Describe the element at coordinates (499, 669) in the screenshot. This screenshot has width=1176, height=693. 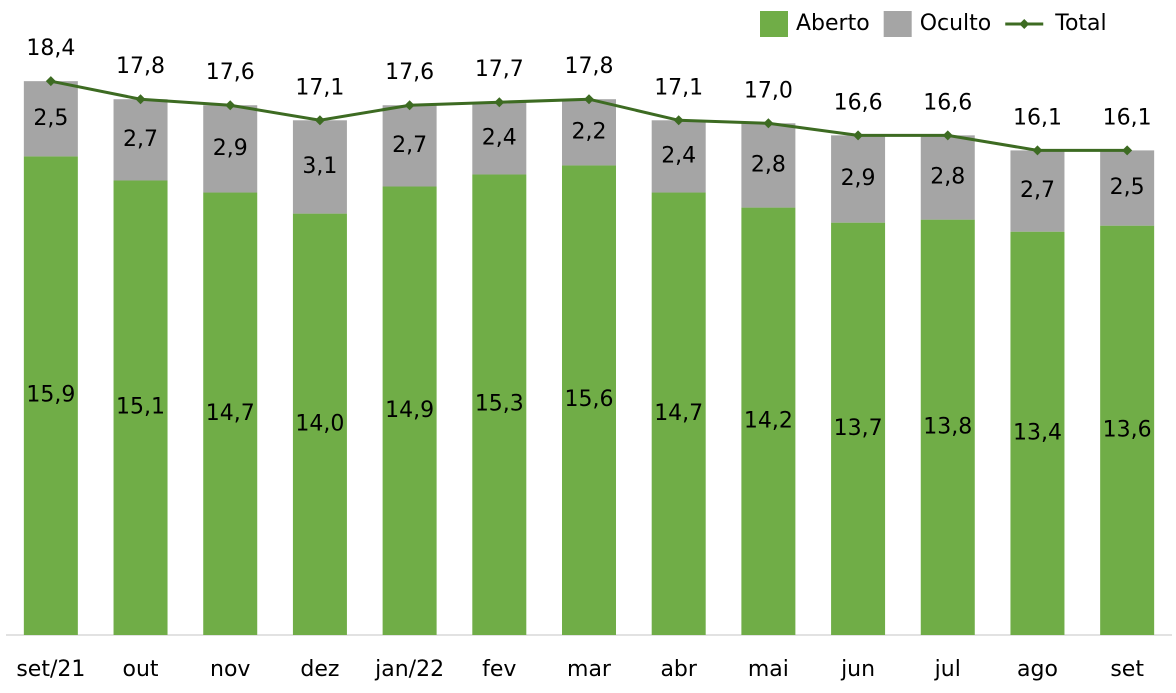
I see `x-tick-label: fev` at that location.